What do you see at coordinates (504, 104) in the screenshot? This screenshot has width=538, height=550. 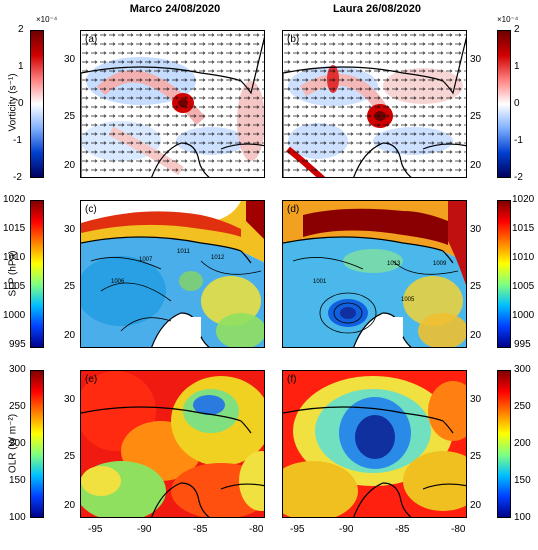 I see `vorticity-colorbar-right` at bounding box center [504, 104].